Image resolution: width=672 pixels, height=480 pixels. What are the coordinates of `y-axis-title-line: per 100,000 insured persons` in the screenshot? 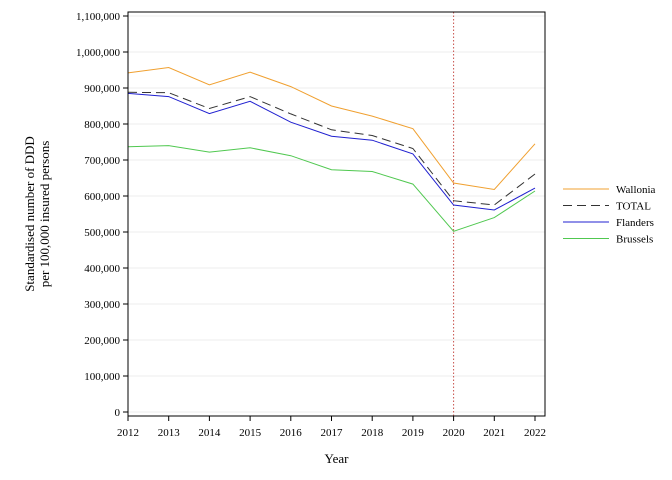 It's located at (44, 214).